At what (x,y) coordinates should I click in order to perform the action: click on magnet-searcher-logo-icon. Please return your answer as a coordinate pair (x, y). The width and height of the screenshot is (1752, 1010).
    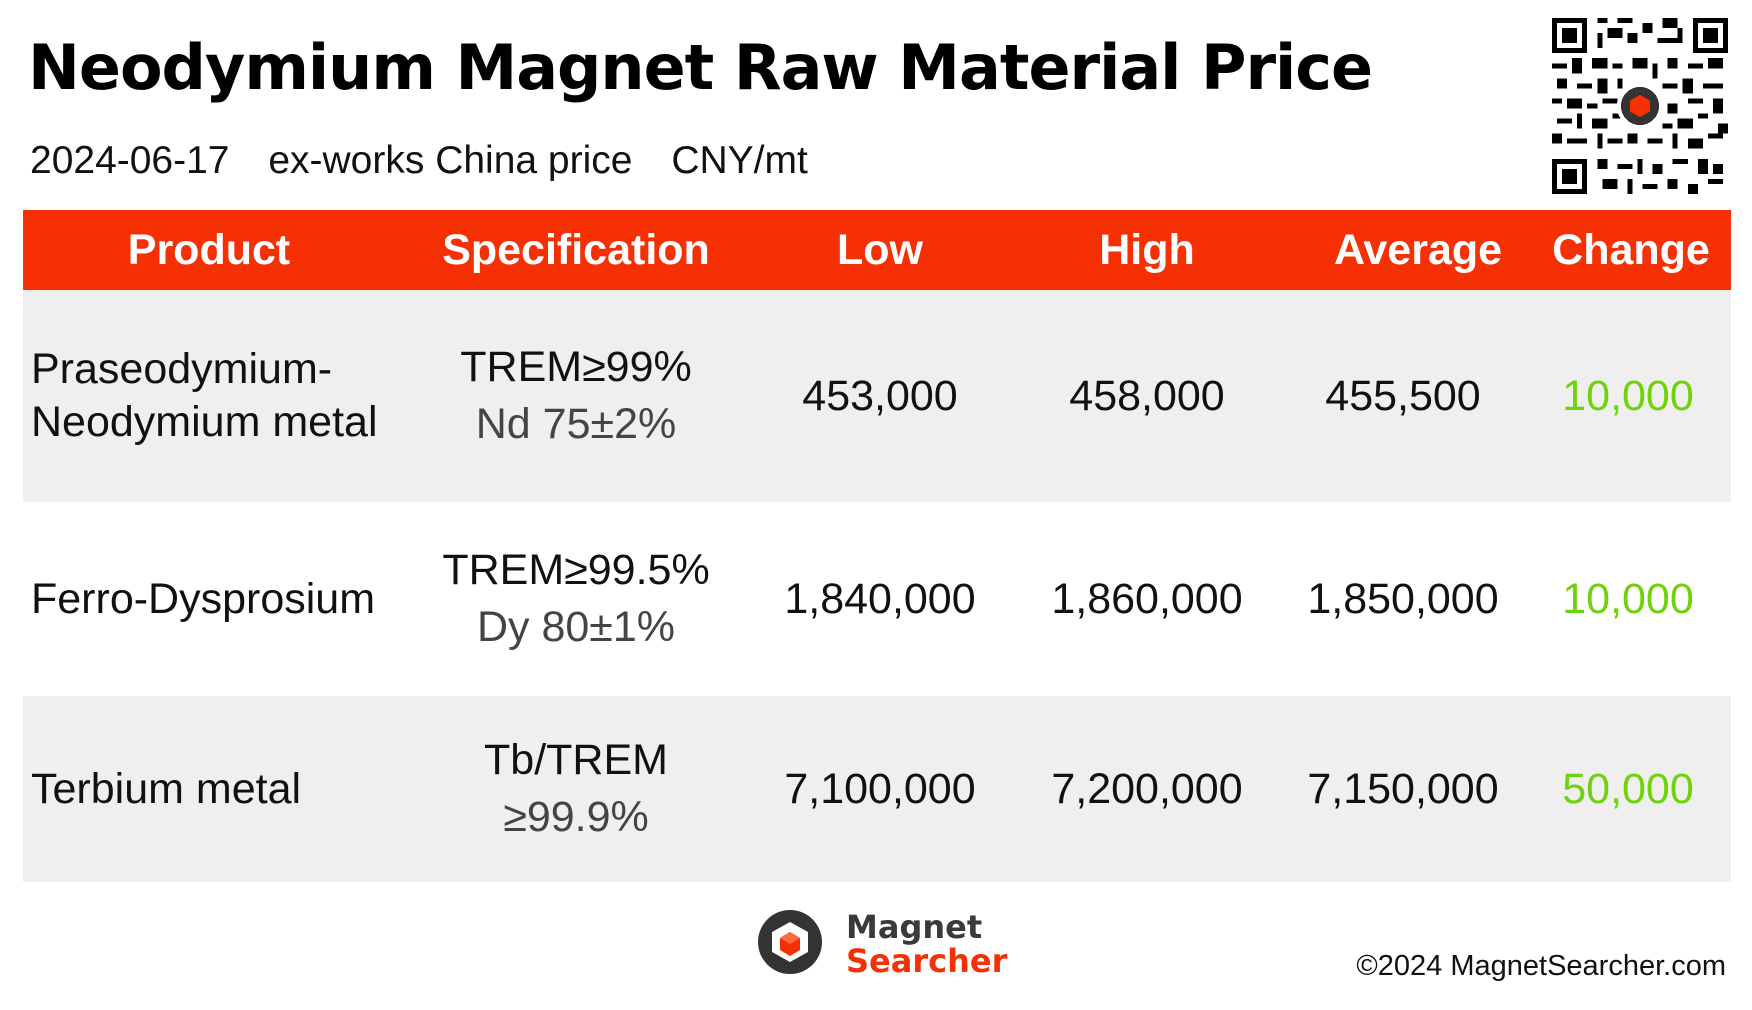
    Looking at the image, I should click on (790, 942).